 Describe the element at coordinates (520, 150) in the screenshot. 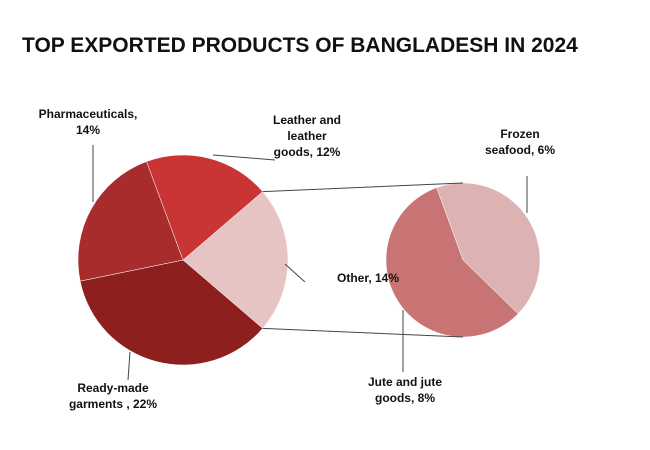

I see `data-label: seafood, 6%` at that location.